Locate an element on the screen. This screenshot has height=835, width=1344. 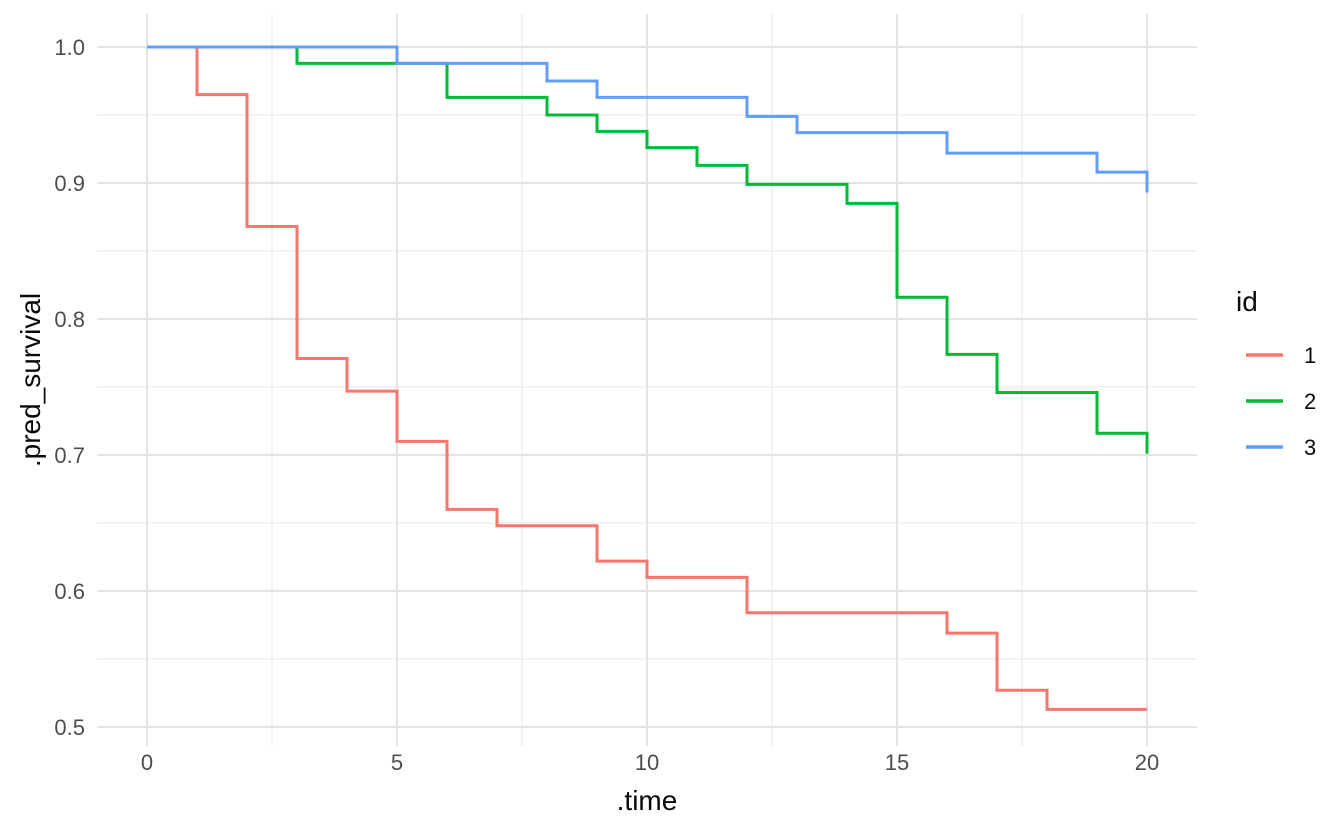
y-tick-label: 1.0 is located at coordinates (69, 47).